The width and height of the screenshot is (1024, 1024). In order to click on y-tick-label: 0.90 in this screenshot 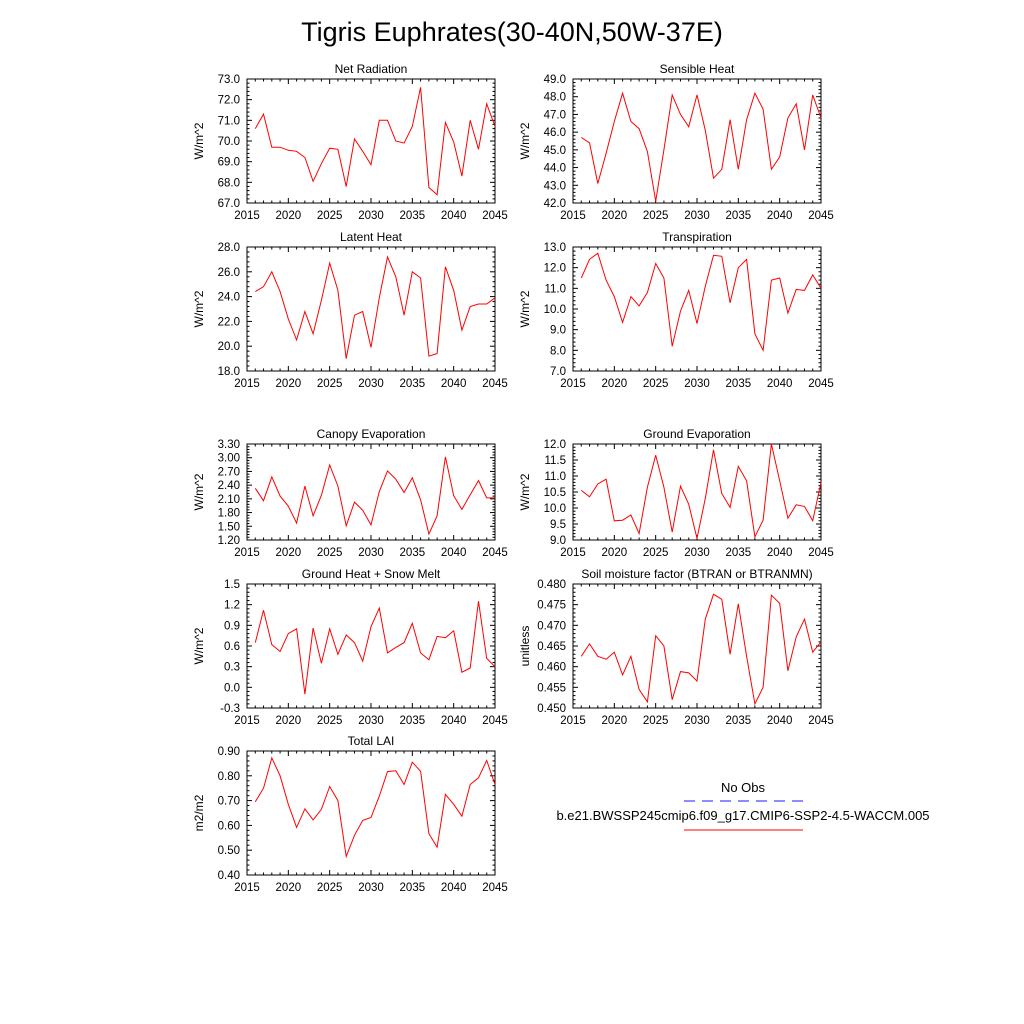, I will do `click(229, 752)`.